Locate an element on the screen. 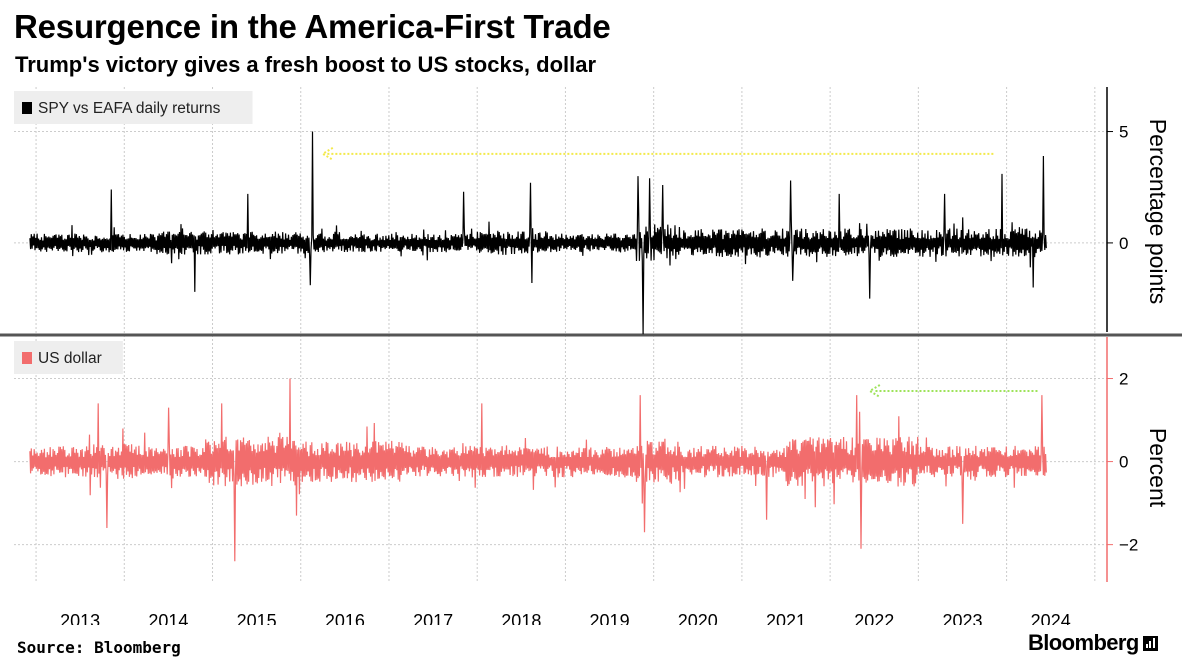  bloomberg-chart-icon is located at coordinates (1150, 643).